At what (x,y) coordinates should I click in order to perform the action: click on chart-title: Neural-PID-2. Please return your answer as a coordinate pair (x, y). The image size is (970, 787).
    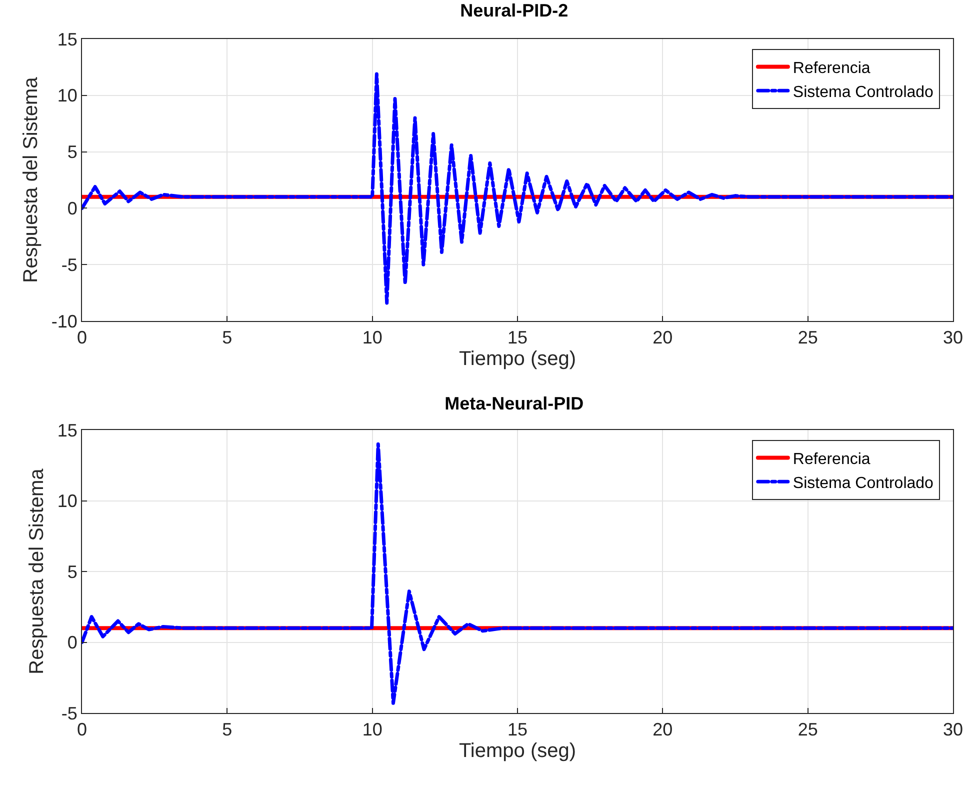
    Looking at the image, I should click on (514, 10).